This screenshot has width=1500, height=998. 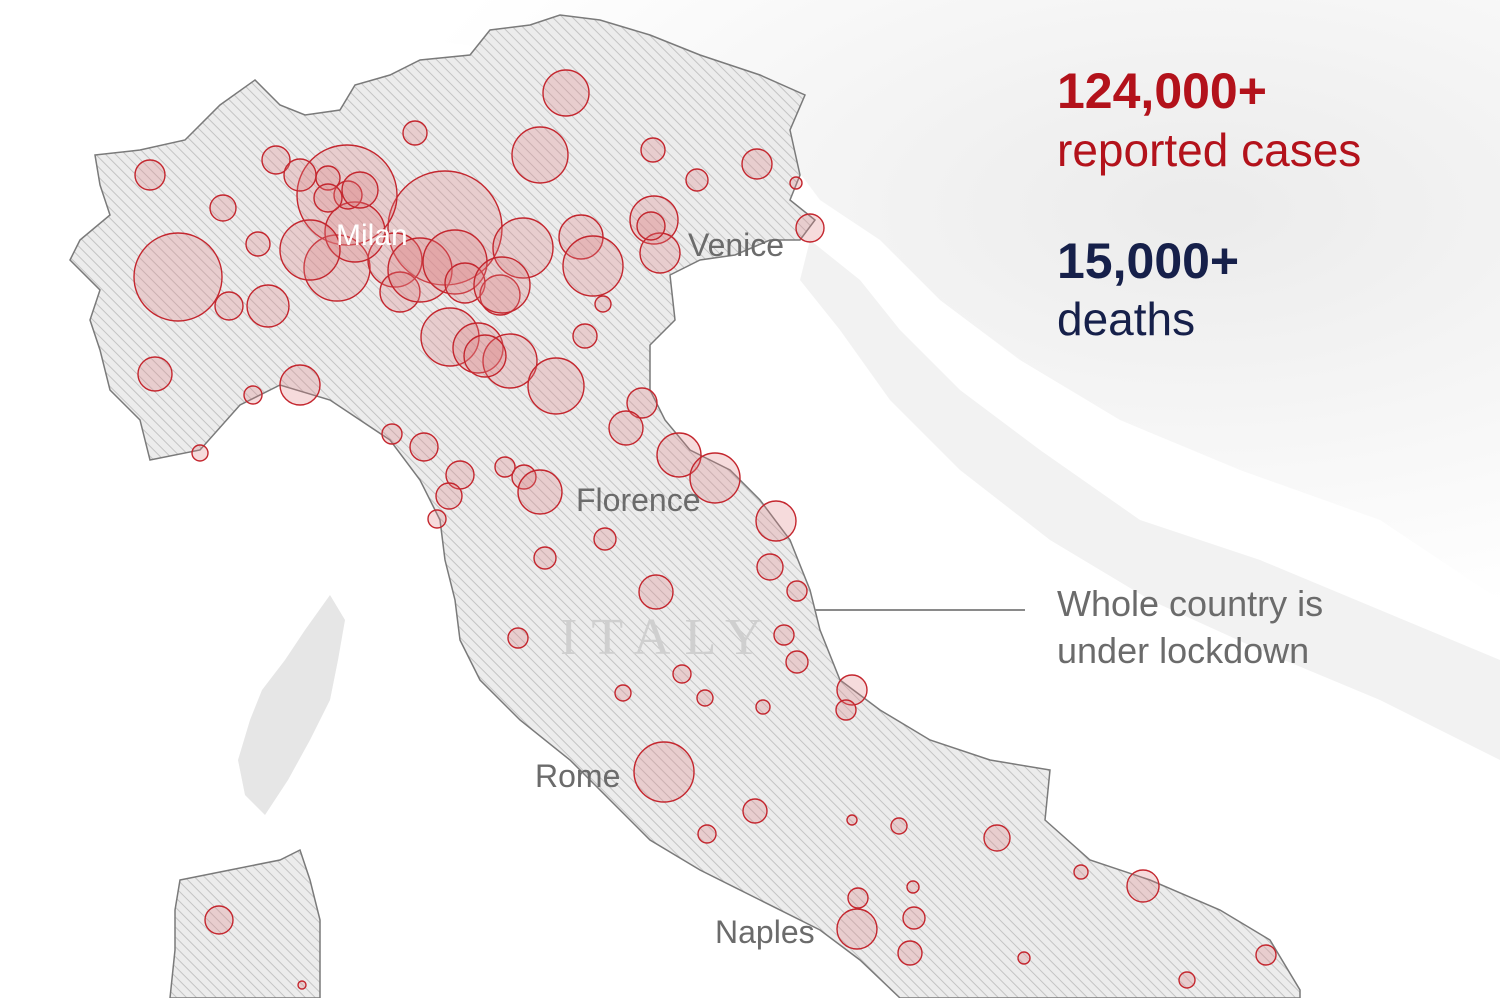 What do you see at coordinates (578, 776) in the screenshot?
I see `city-label-rome: Rome` at bounding box center [578, 776].